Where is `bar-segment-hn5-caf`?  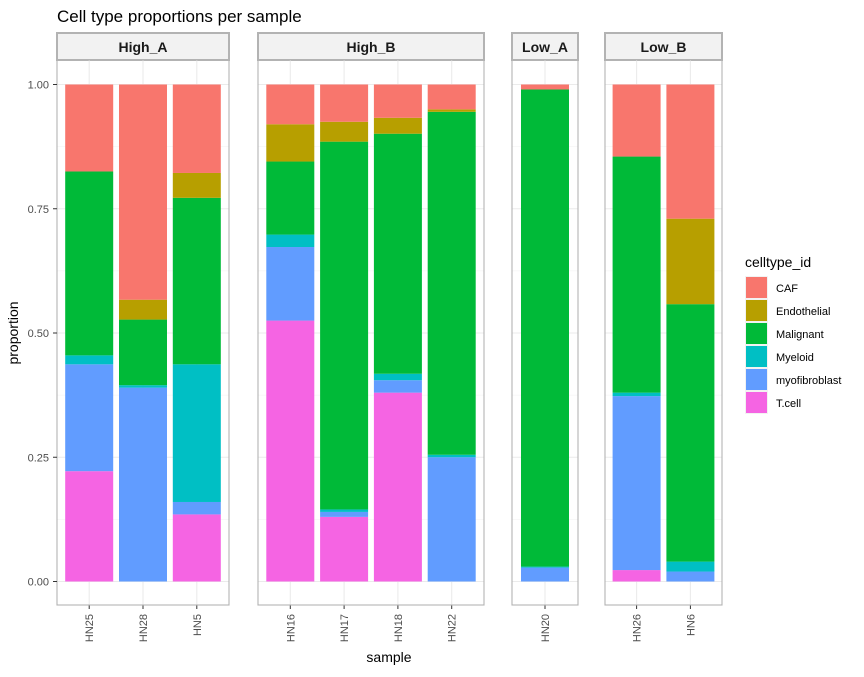
bar-segment-hn5-caf is located at coordinates (196, 128).